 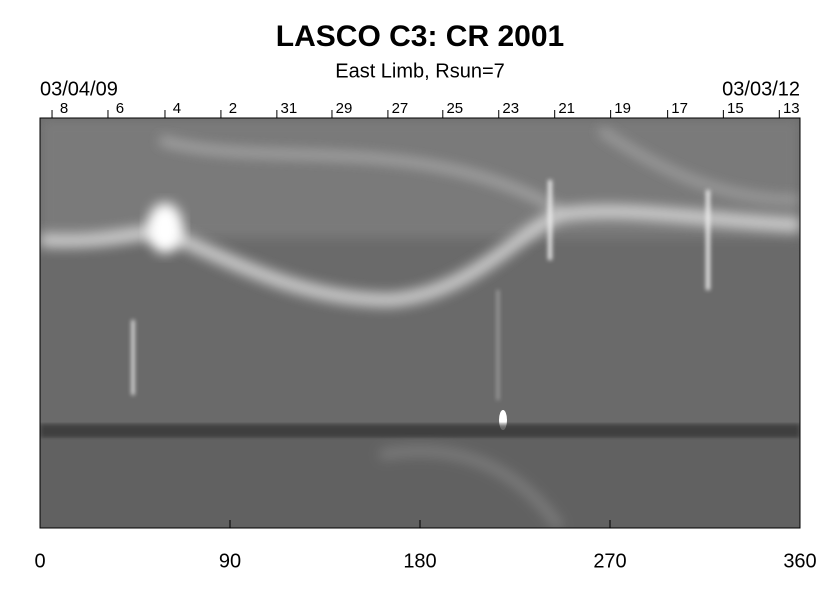 I want to click on chart-subtitle: East Limb, Rsun=7, so click(x=420, y=71).